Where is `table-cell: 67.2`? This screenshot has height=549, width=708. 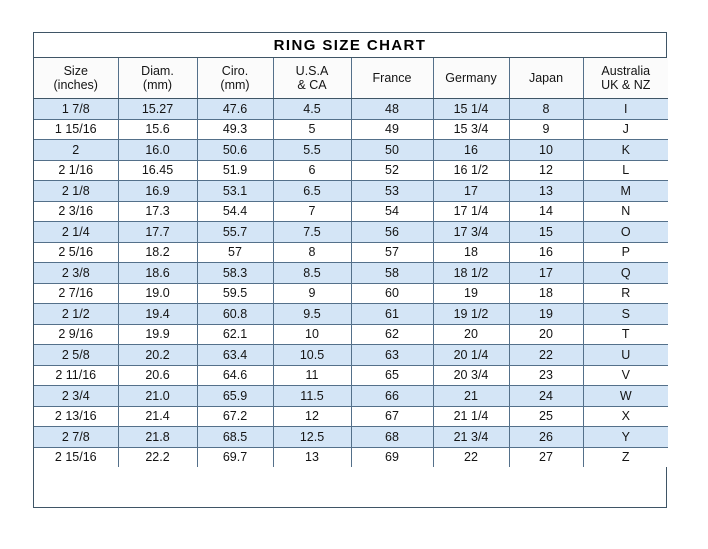
table-cell: 67.2 is located at coordinates (235, 416).